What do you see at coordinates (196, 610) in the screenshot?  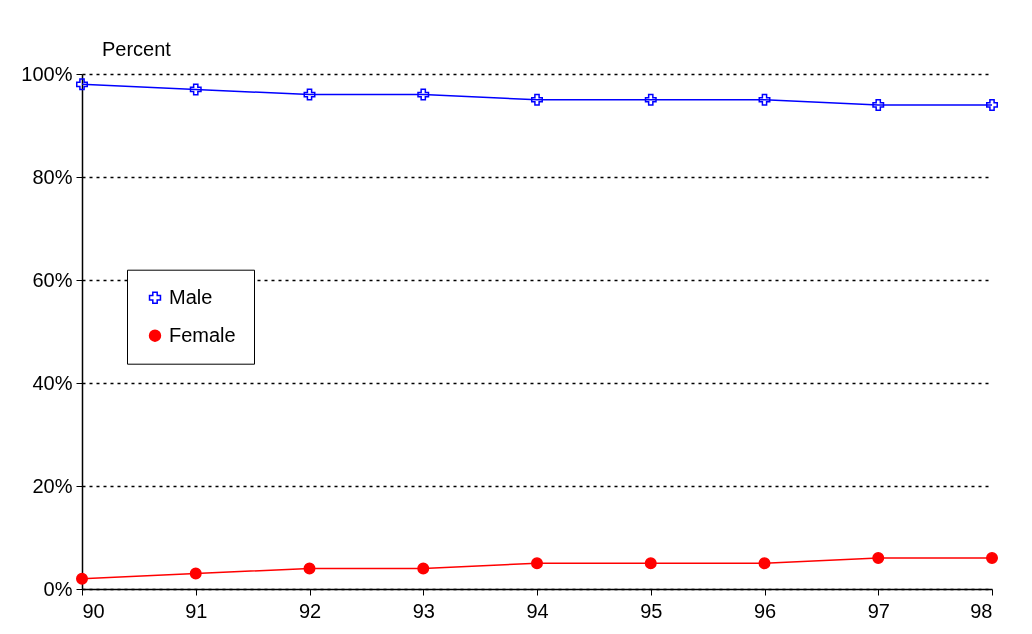 I see `x-tick-label: 91` at bounding box center [196, 610].